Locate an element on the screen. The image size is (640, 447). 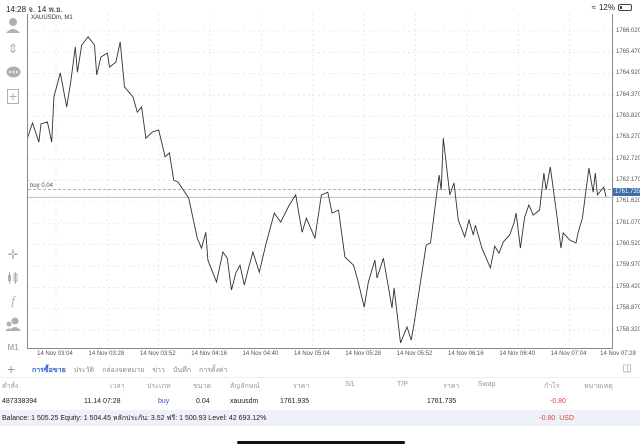
order-symbol: xauusdm is located at coordinates (244, 401).